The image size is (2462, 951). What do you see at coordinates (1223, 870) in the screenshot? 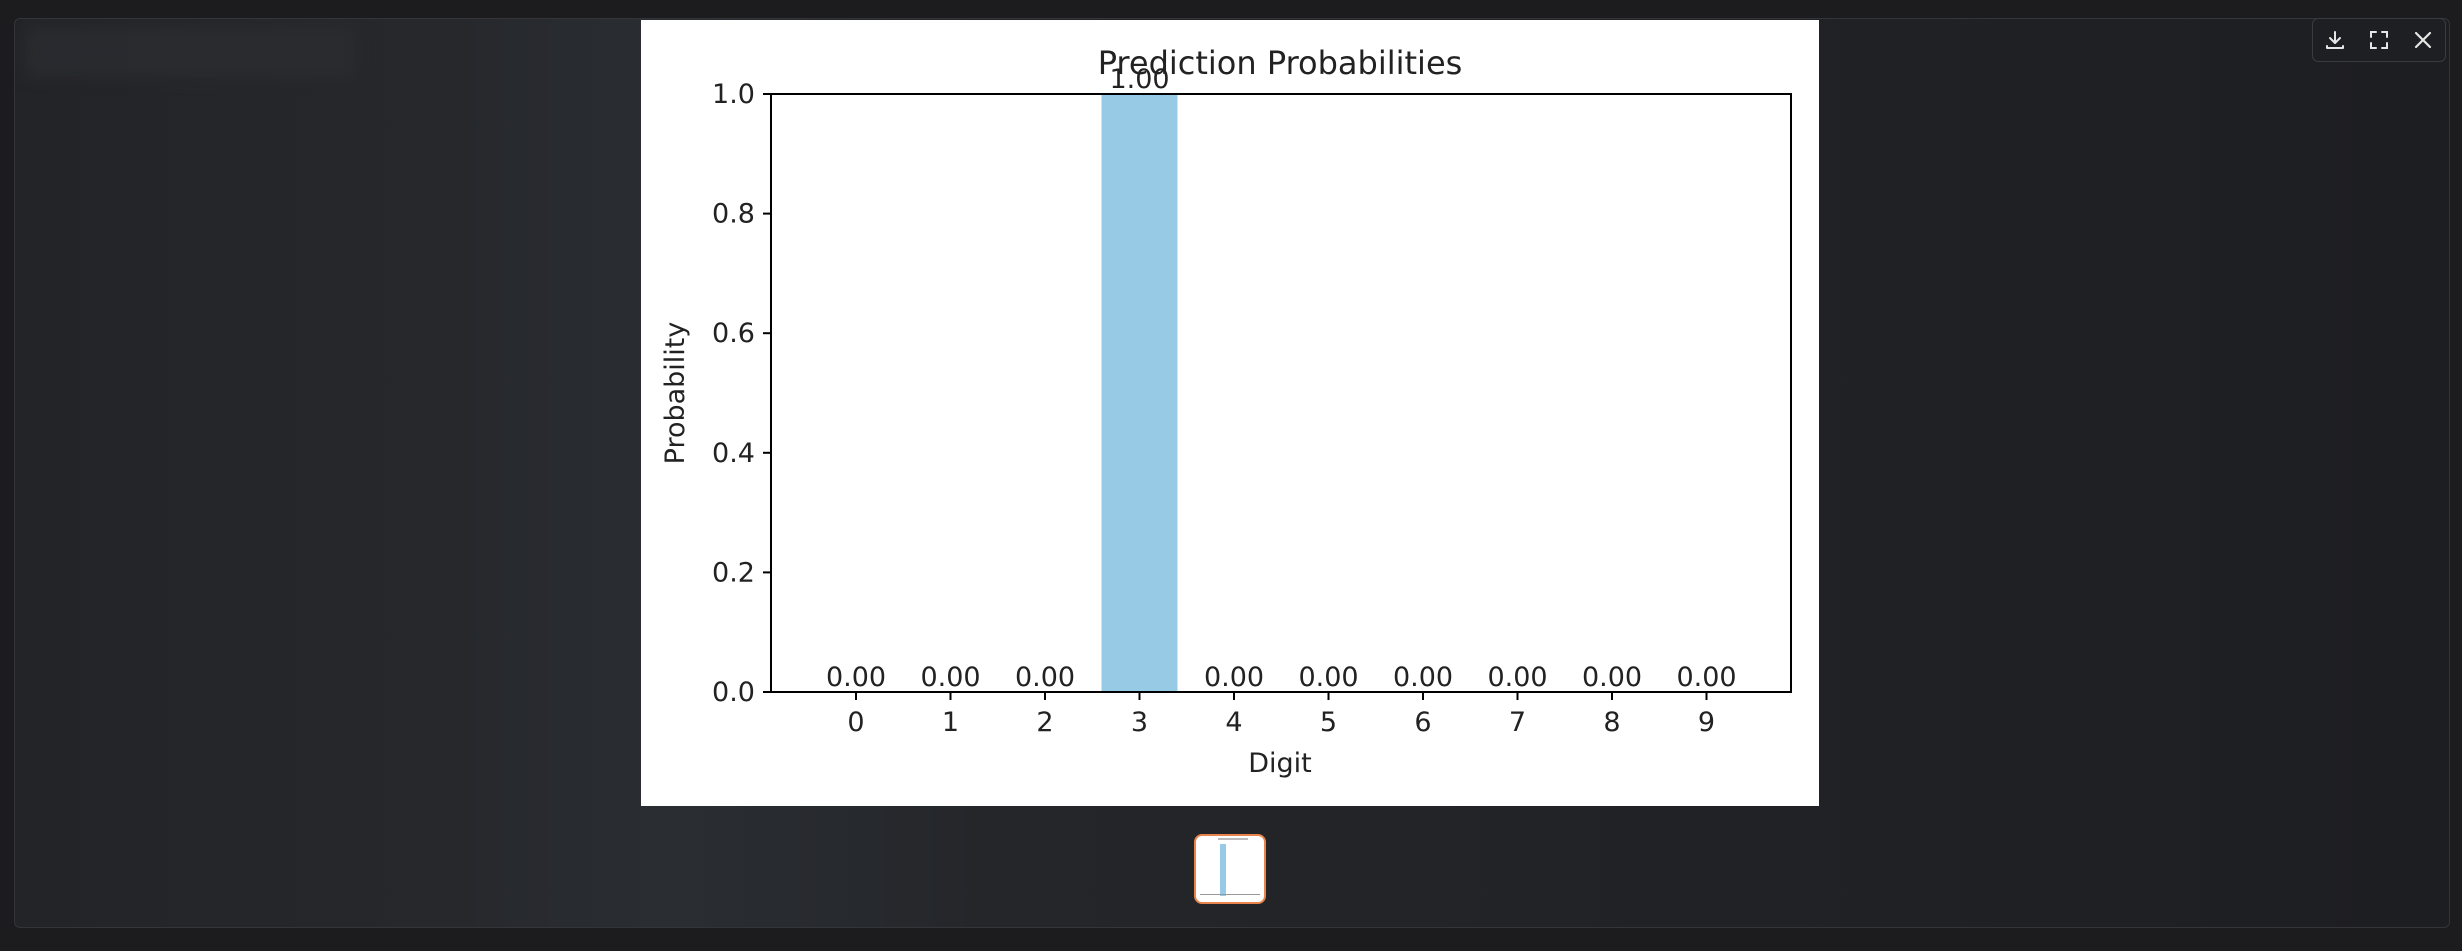
I see `thumbnail-bar-mark` at bounding box center [1223, 870].